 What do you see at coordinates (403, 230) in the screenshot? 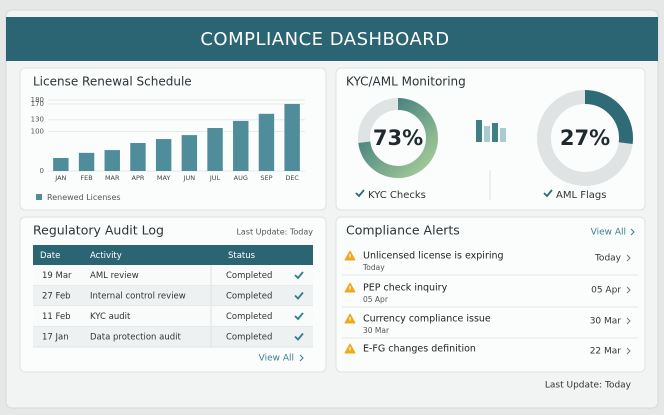
I see `section-title: Compliance Alerts` at bounding box center [403, 230].